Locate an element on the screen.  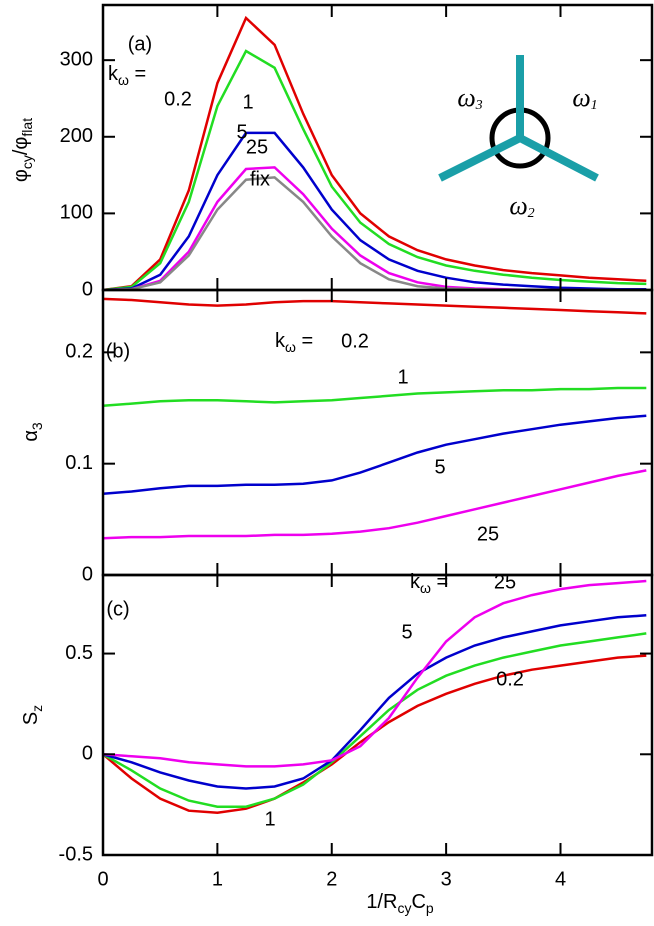
text-part: S is located at coordinates (31, 718).